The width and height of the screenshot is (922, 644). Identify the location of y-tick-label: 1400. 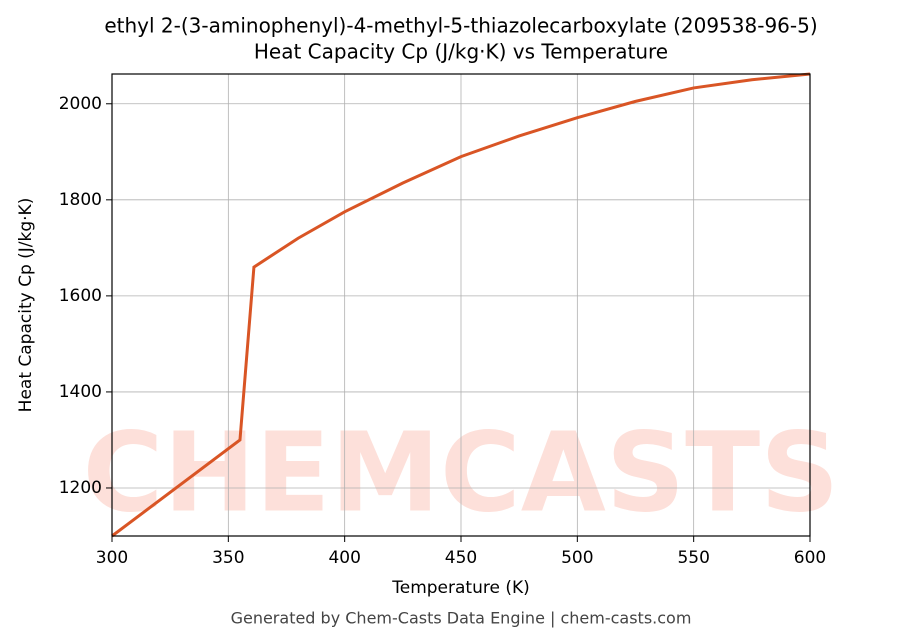
(80, 392).